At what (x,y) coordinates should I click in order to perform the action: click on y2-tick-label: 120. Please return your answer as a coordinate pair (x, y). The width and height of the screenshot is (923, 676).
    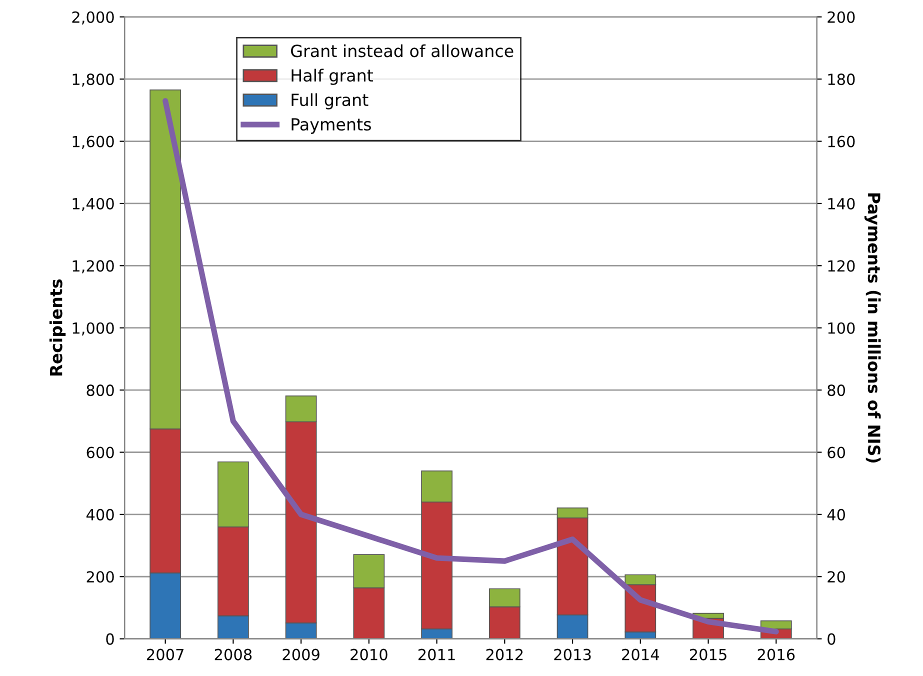
    Looking at the image, I should click on (841, 266).